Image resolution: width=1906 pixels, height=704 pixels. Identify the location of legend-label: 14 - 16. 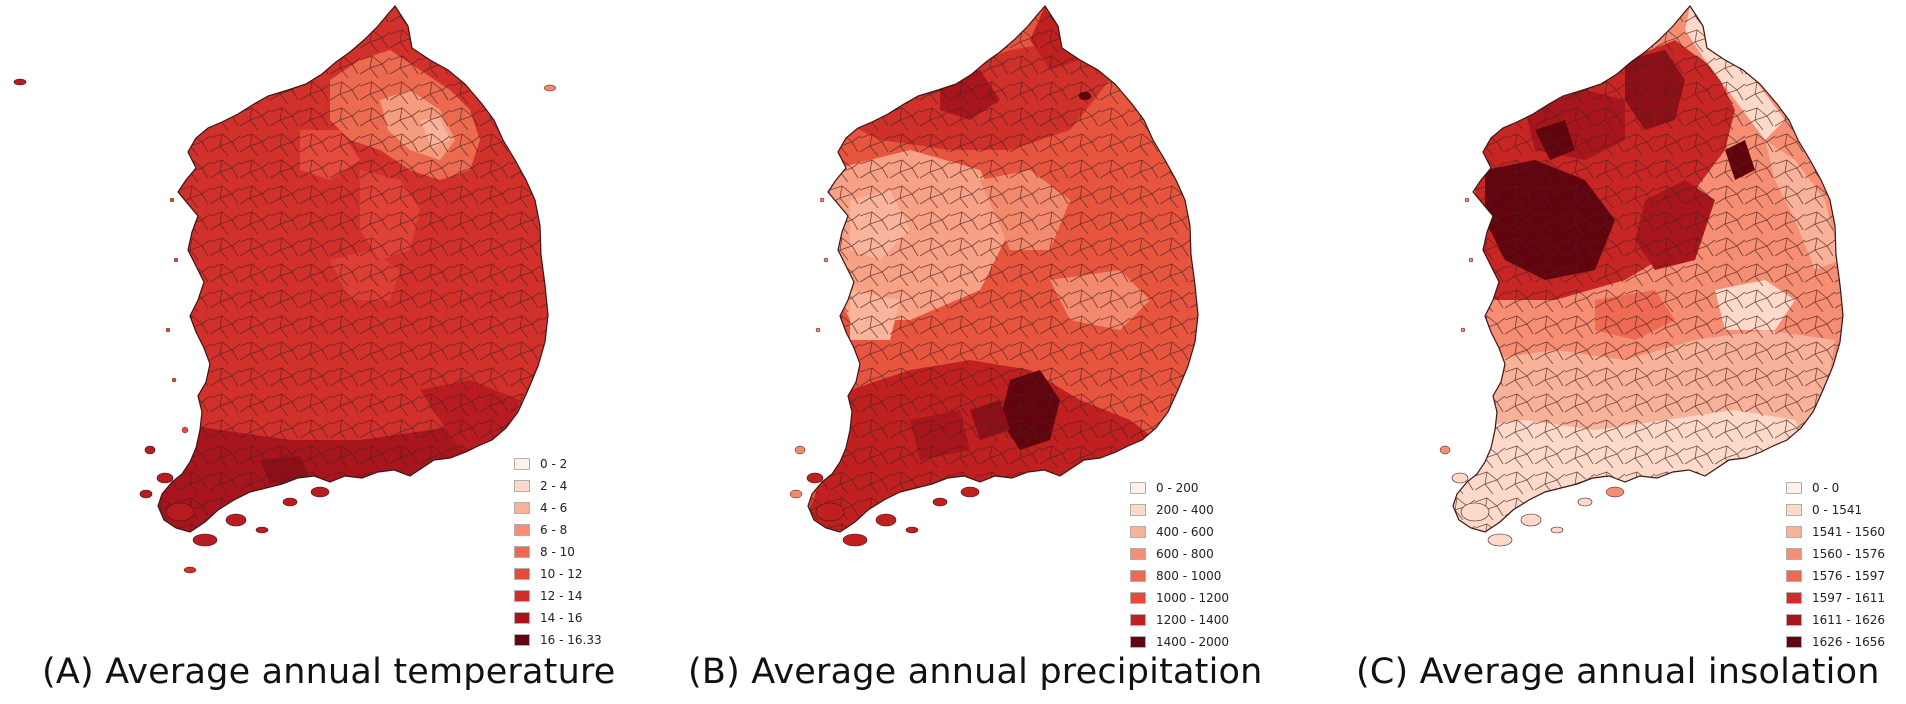
(561, 618).